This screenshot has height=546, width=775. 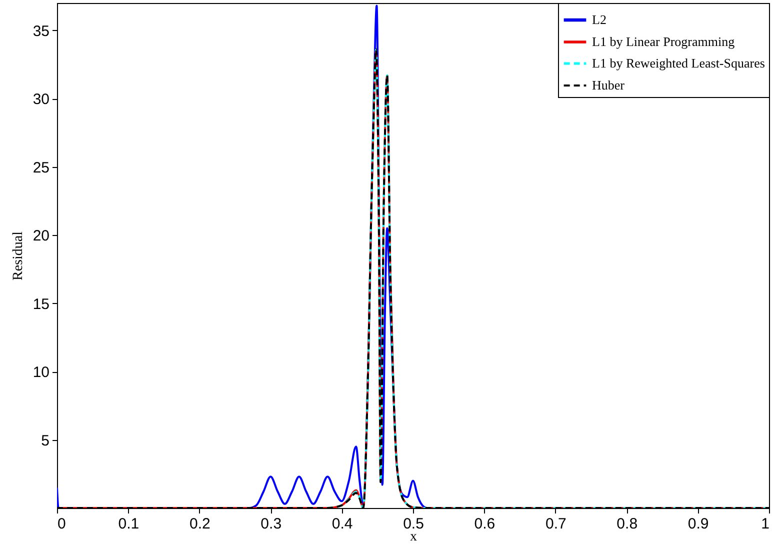 What do you see at coordinates (18, 255) in the screenshot?
I see `y-axis-title: Residual` at bounding box center [18, 255].